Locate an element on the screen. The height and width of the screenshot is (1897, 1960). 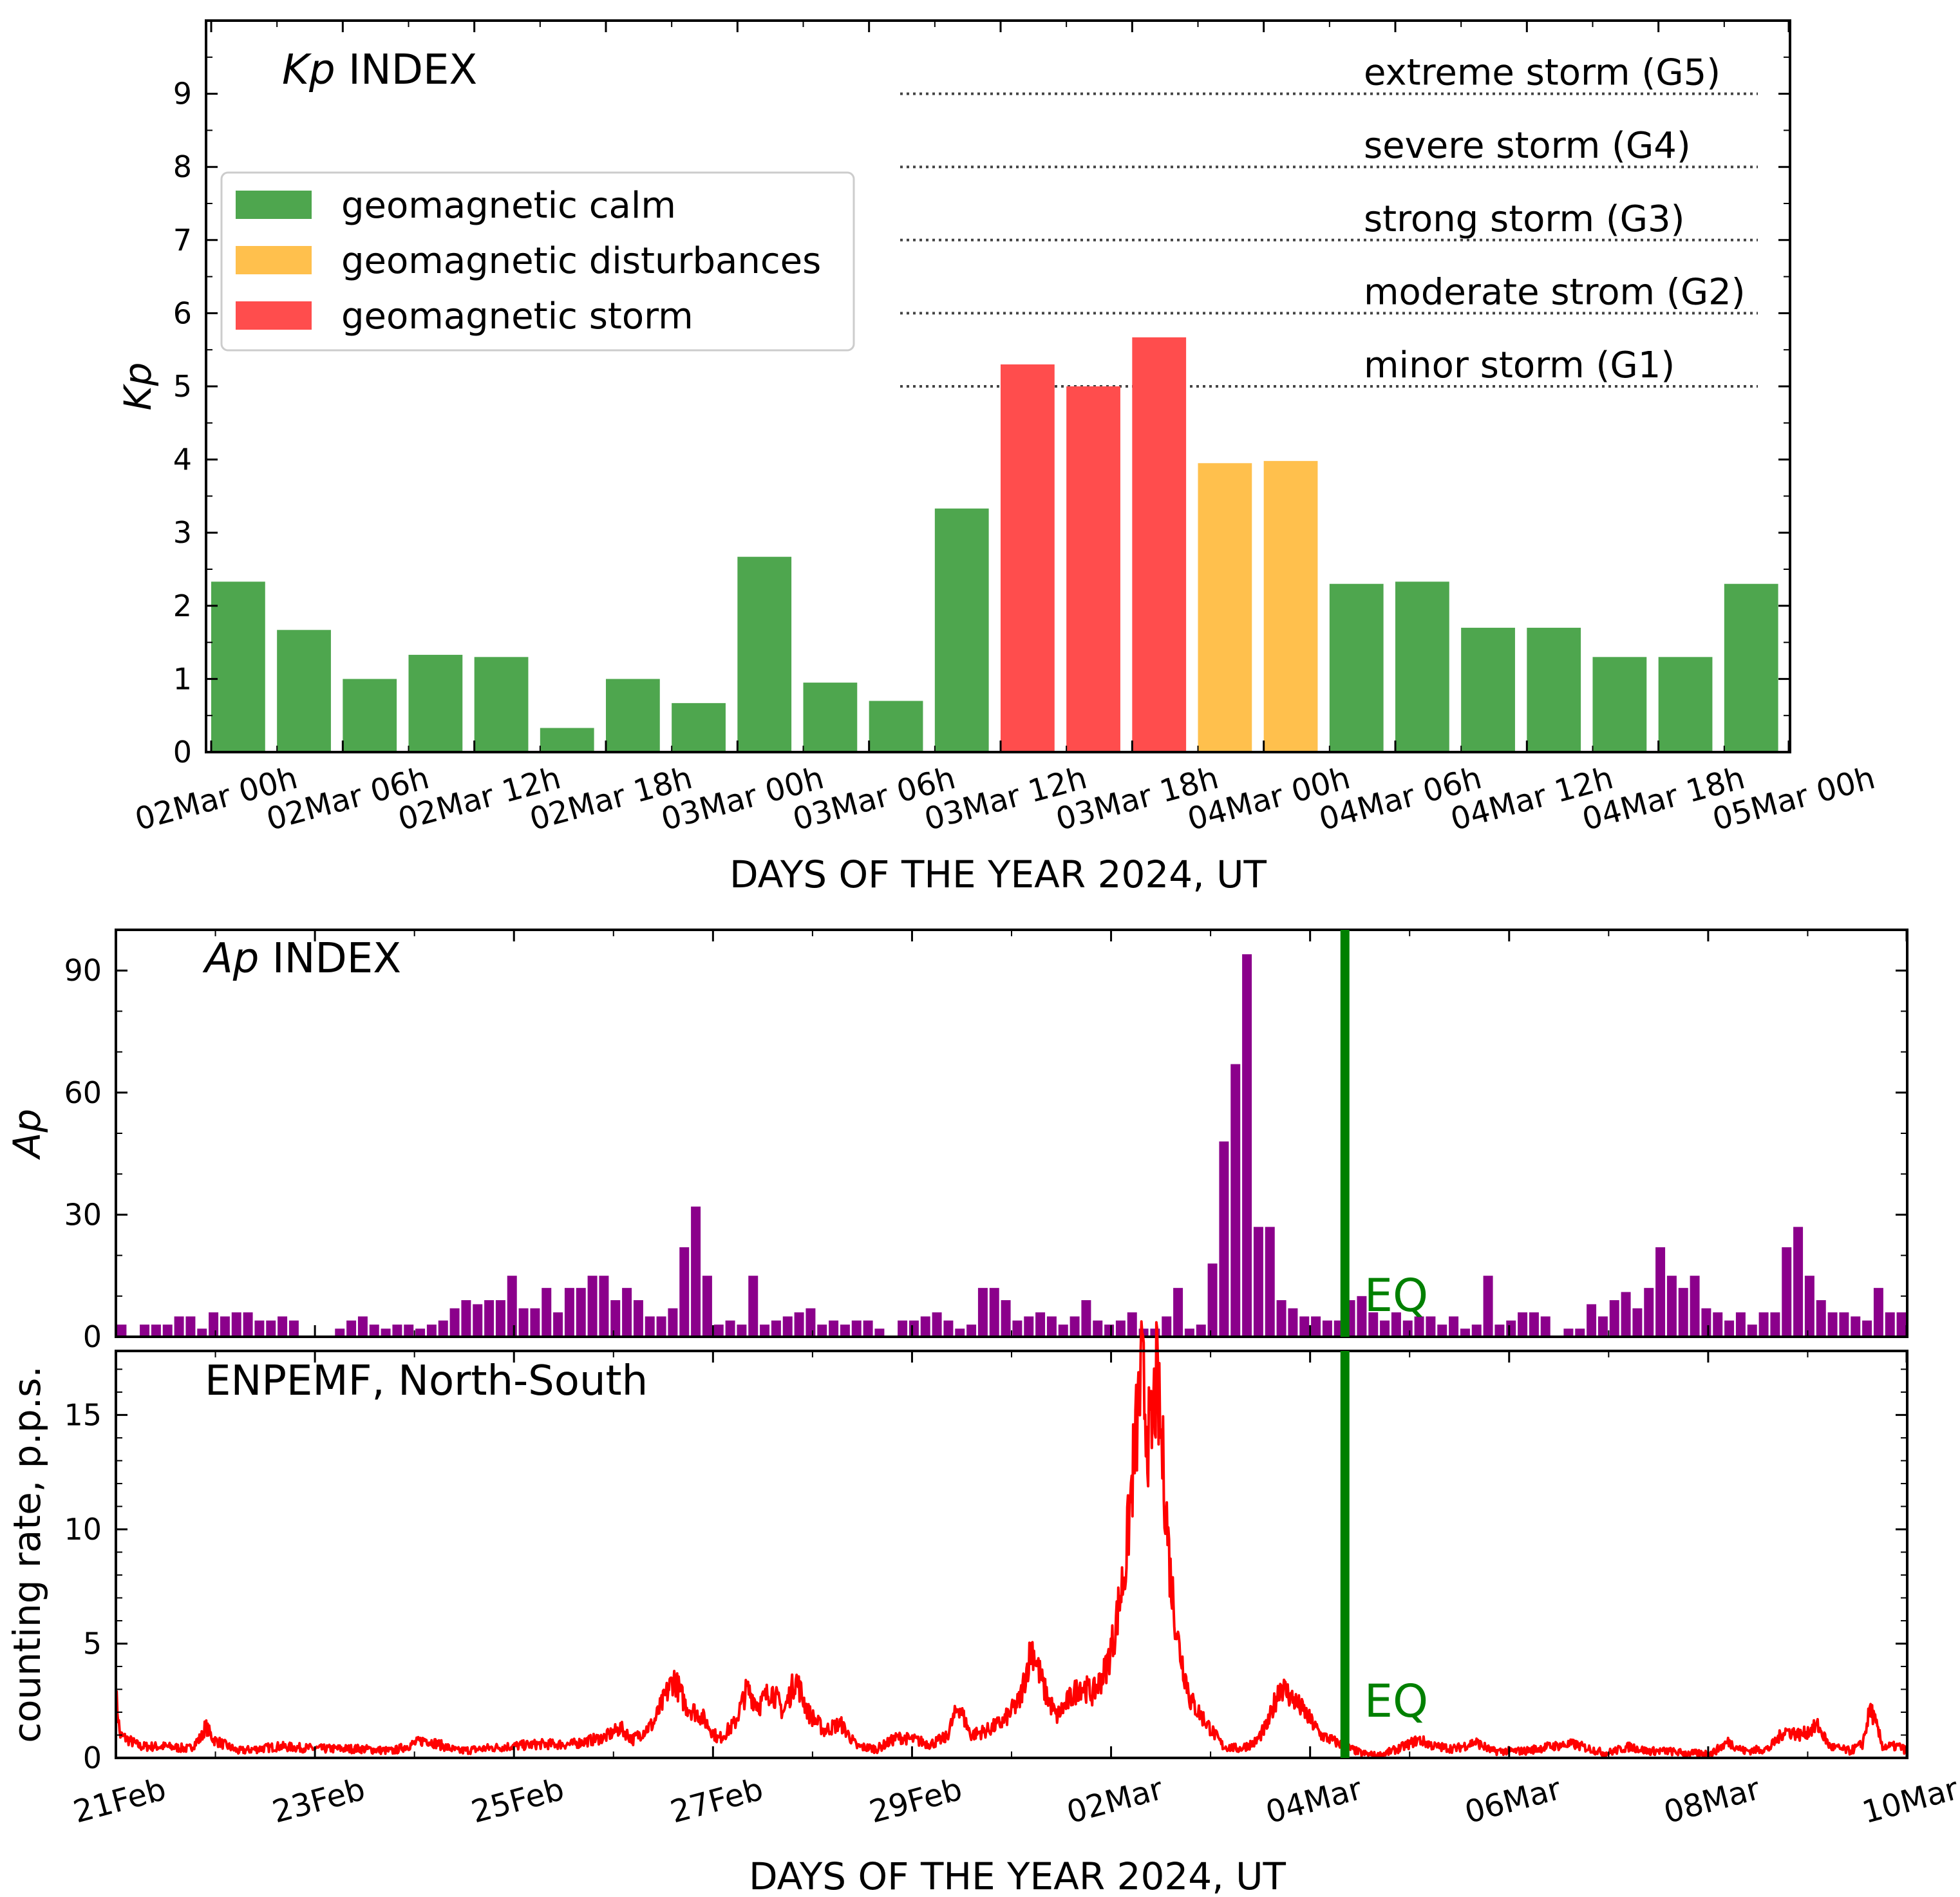
enpemf-y-tick-label: 15 is located at coordinates (83, 1415).